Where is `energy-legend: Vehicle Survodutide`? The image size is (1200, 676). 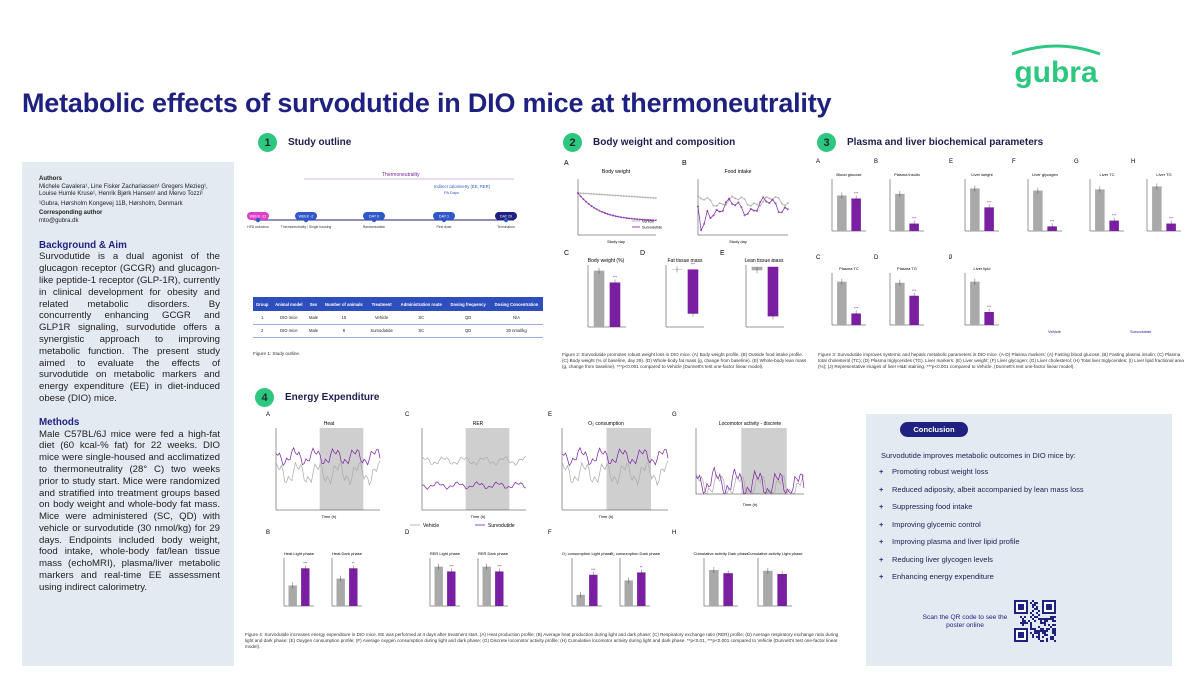 energy-legend: Vehicle Survodutide is located at coordinates (462, 526).